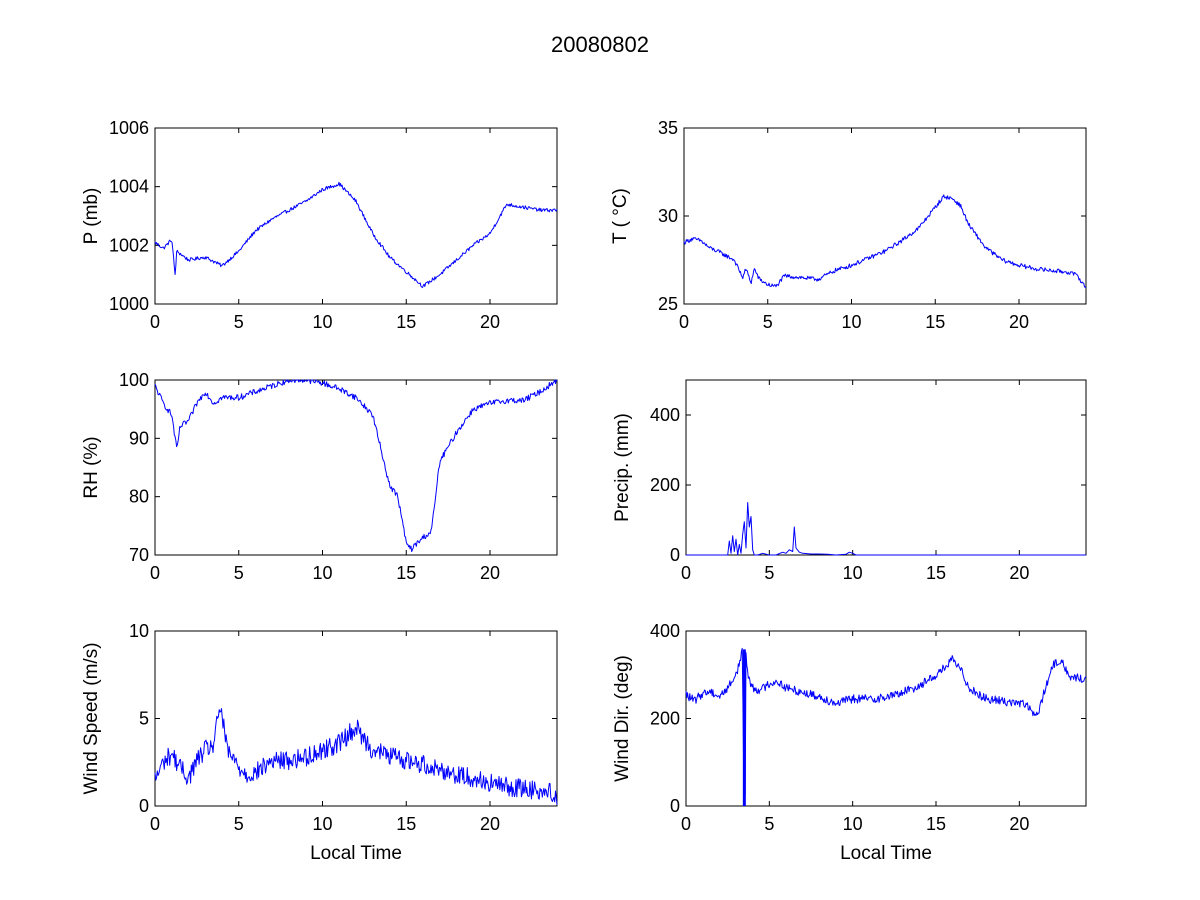 Image resolution: width=1200 pixels, height=900 pixels. I want to click on y-tick-label: 1000, so click(129, 304).